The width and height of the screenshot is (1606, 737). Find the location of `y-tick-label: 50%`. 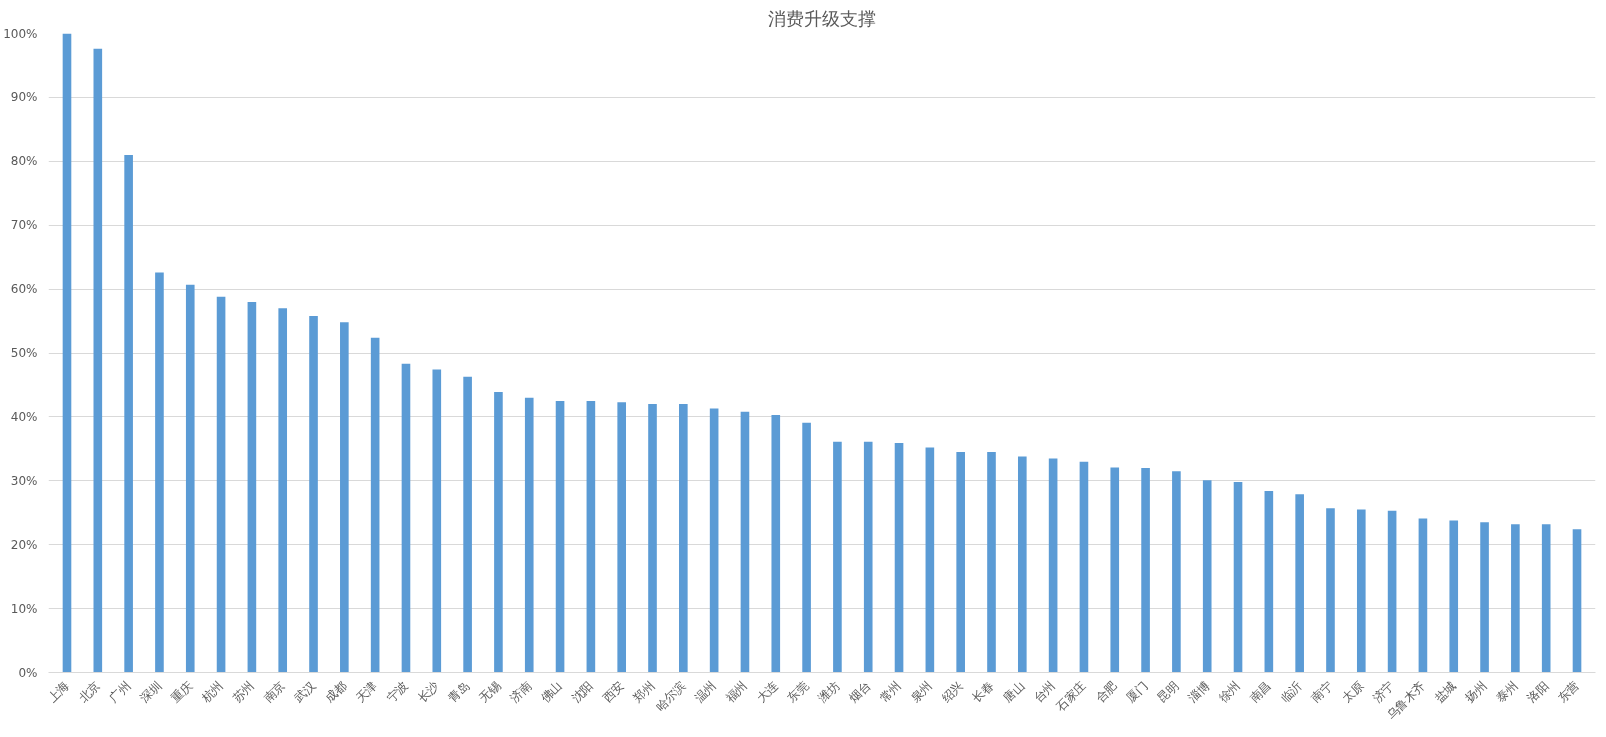

y-tick-label: 50% is located at coordinates (24, 353).